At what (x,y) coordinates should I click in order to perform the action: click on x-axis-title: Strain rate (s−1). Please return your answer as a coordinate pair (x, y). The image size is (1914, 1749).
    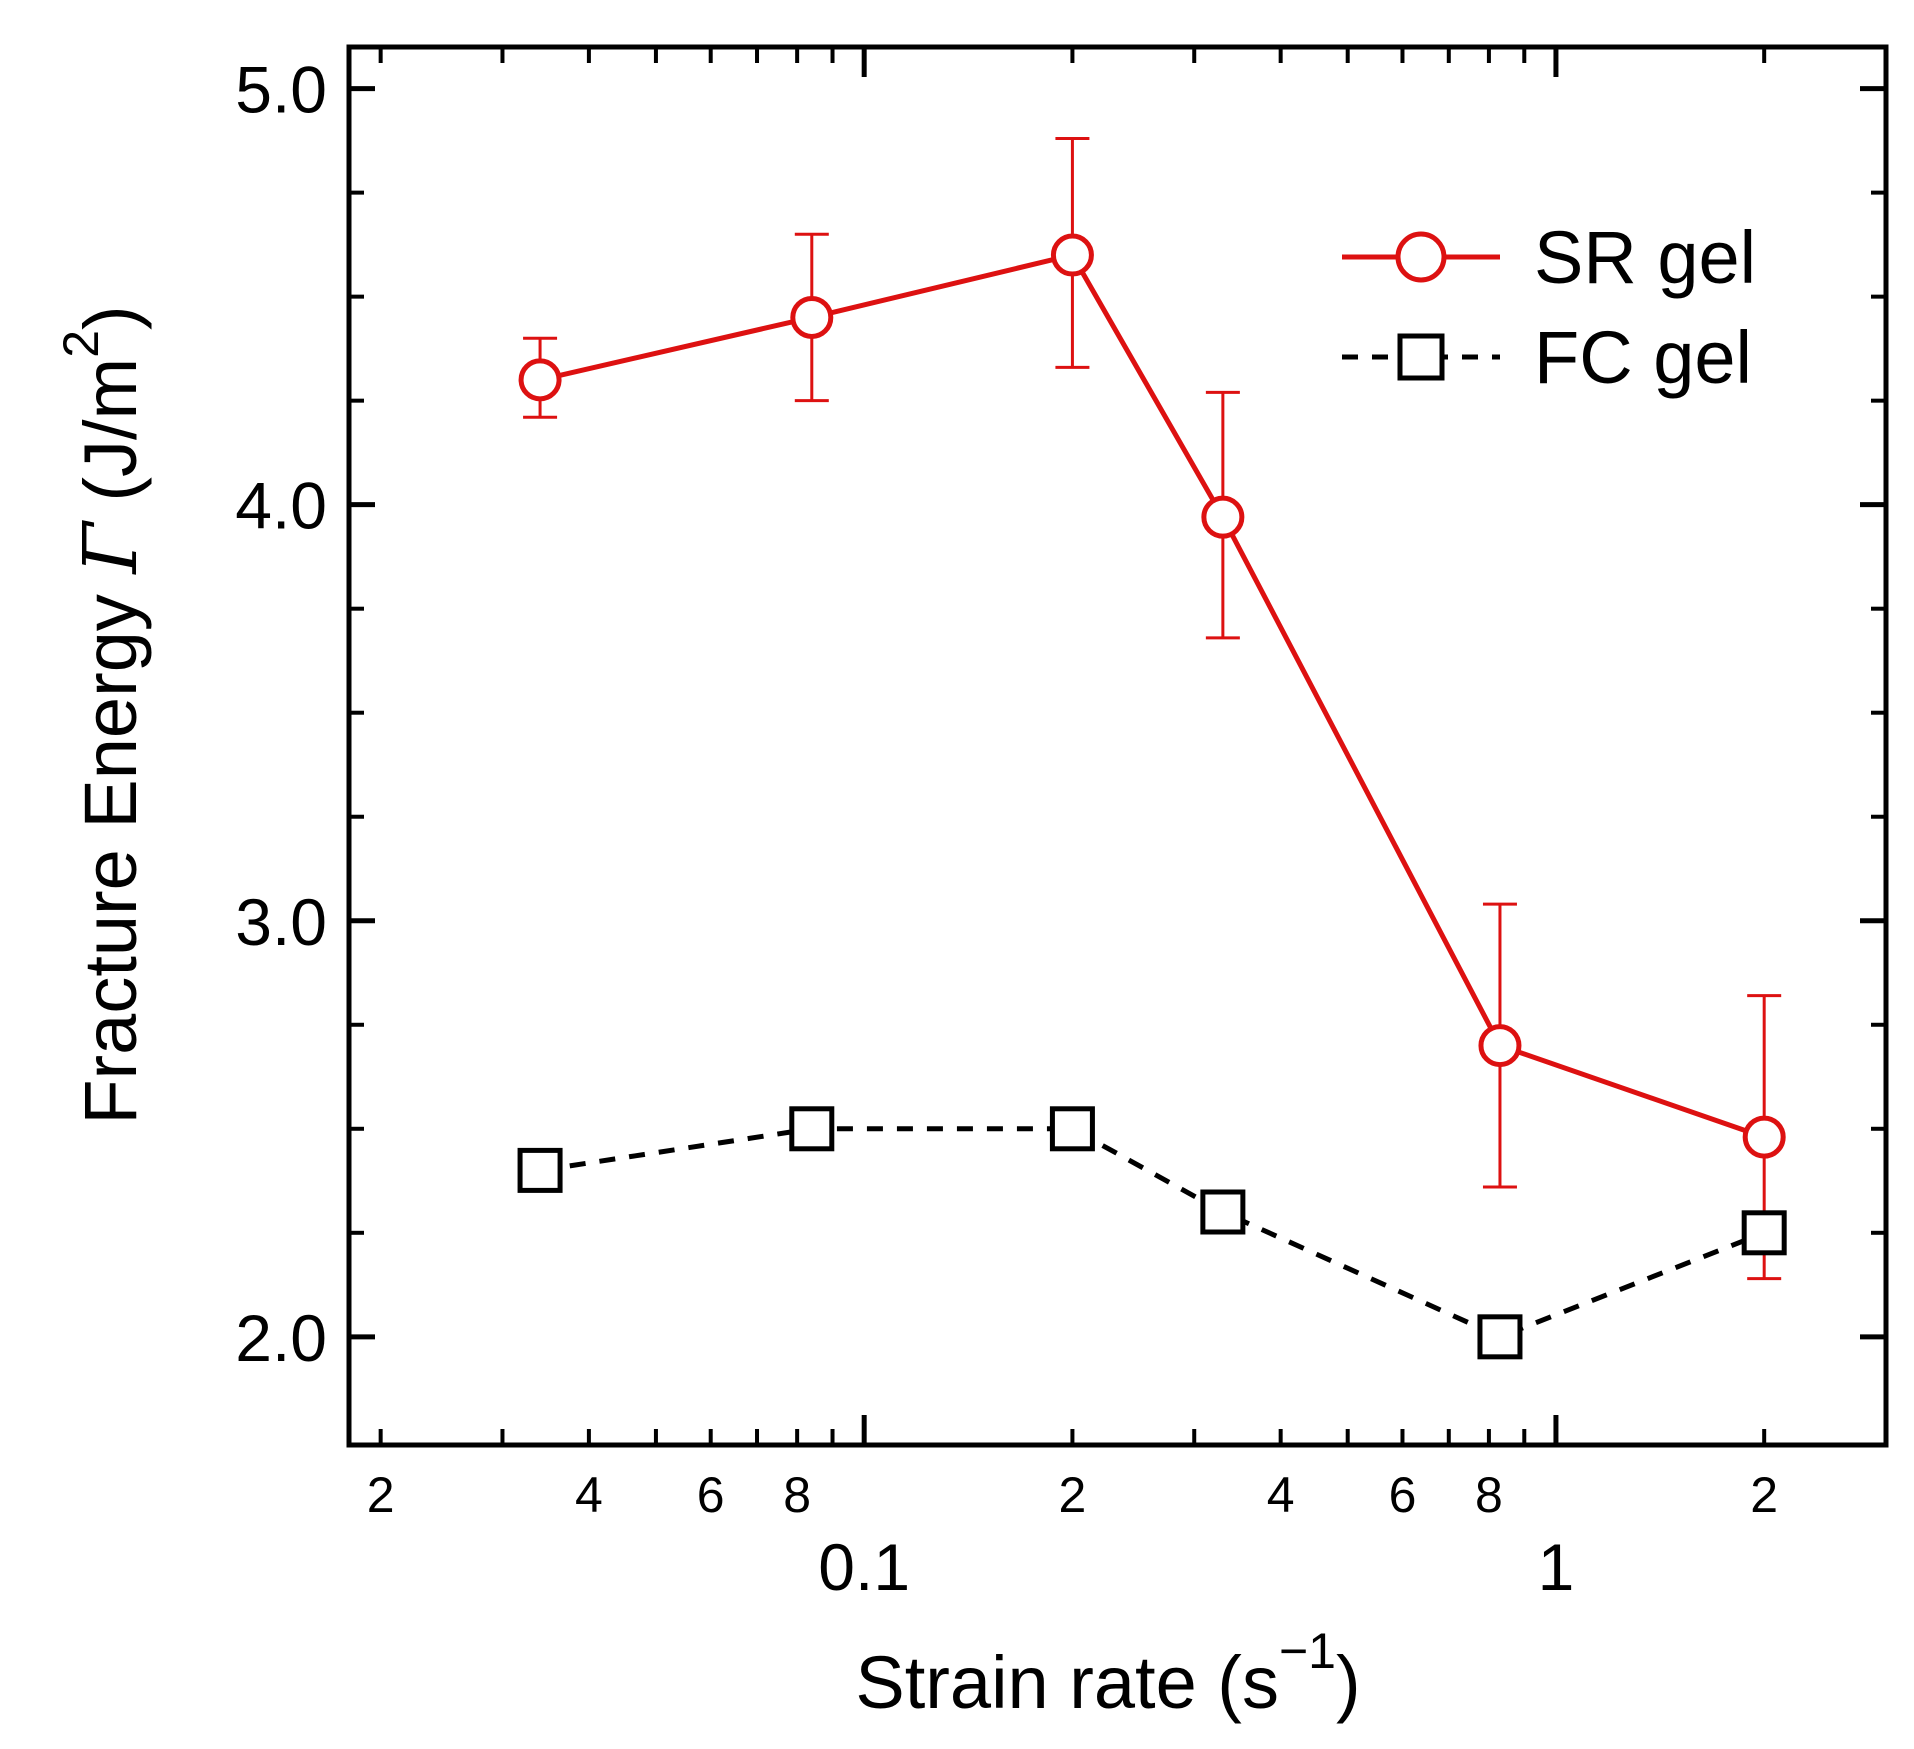
    Looking at the image, I should click on (1107, 1673).